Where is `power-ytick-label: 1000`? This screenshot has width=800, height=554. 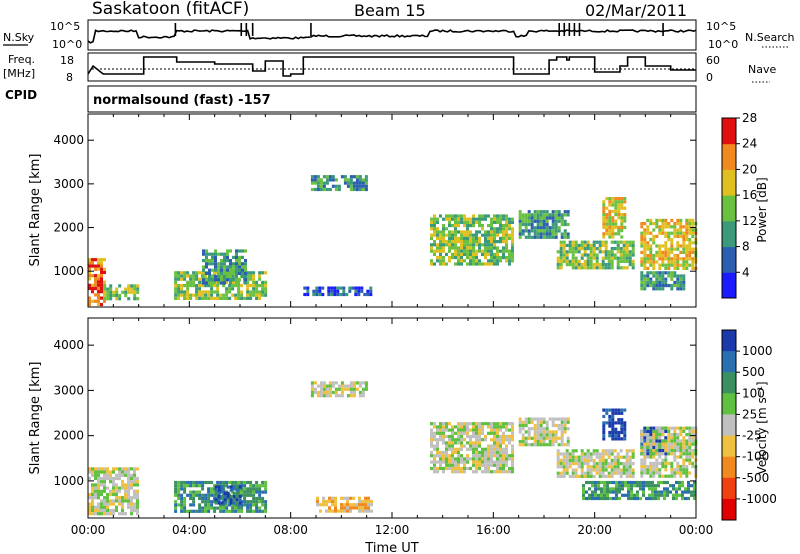 power-ytick-label: 1000 is located at coordinates (68, 271).